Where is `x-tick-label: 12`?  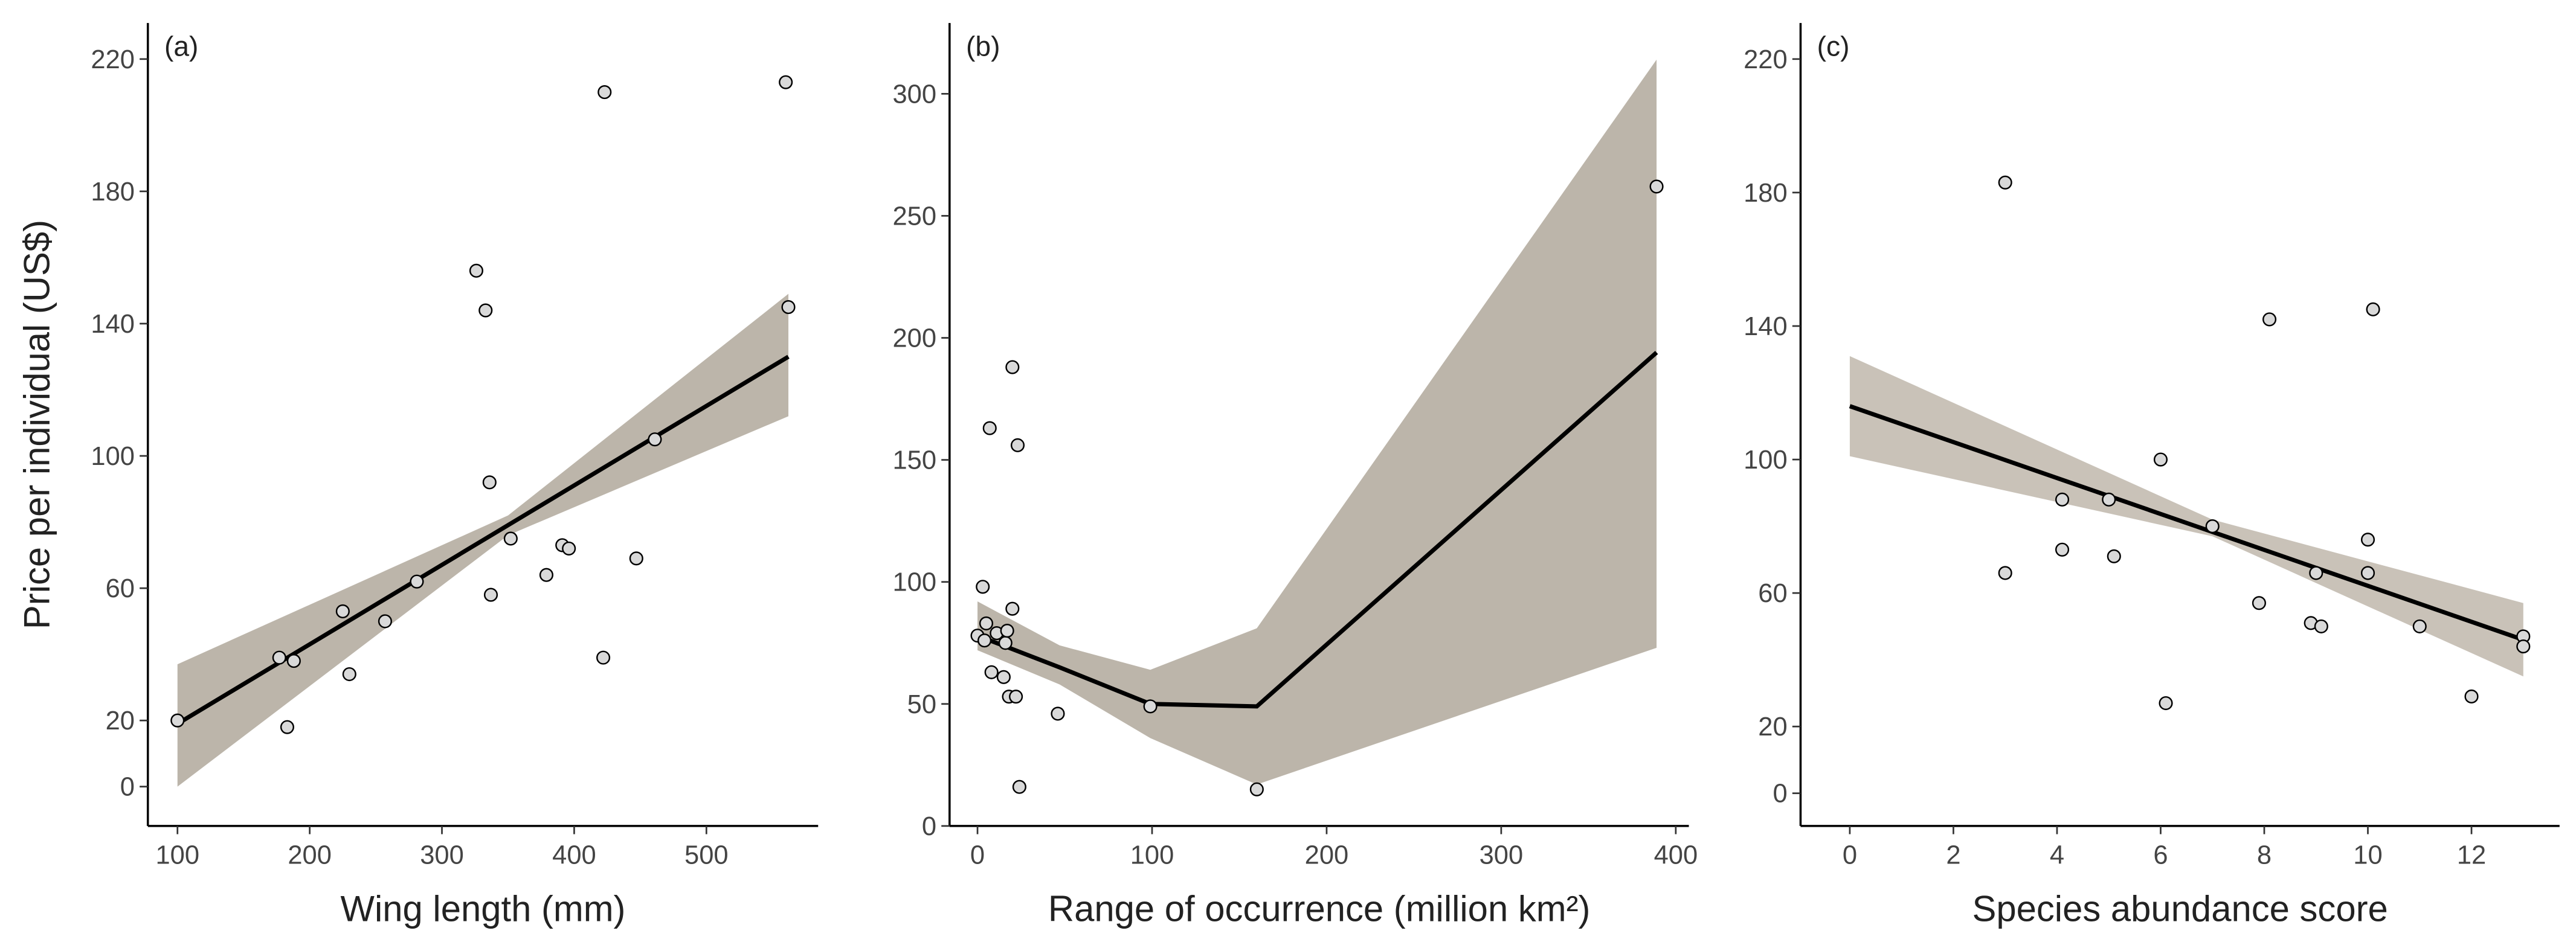 x-tick-label: 12 is located at coordinates (2471, 855).